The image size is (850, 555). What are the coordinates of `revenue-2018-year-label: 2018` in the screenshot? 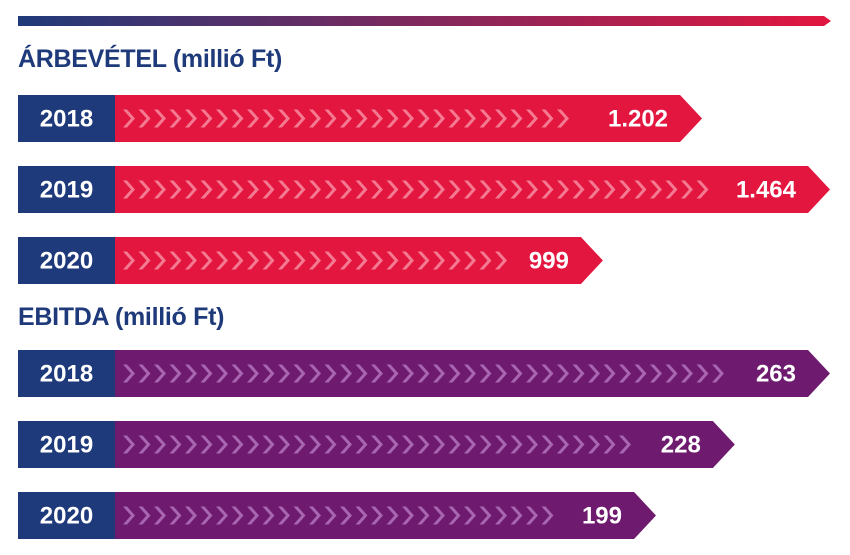 It's located at (66, 119).